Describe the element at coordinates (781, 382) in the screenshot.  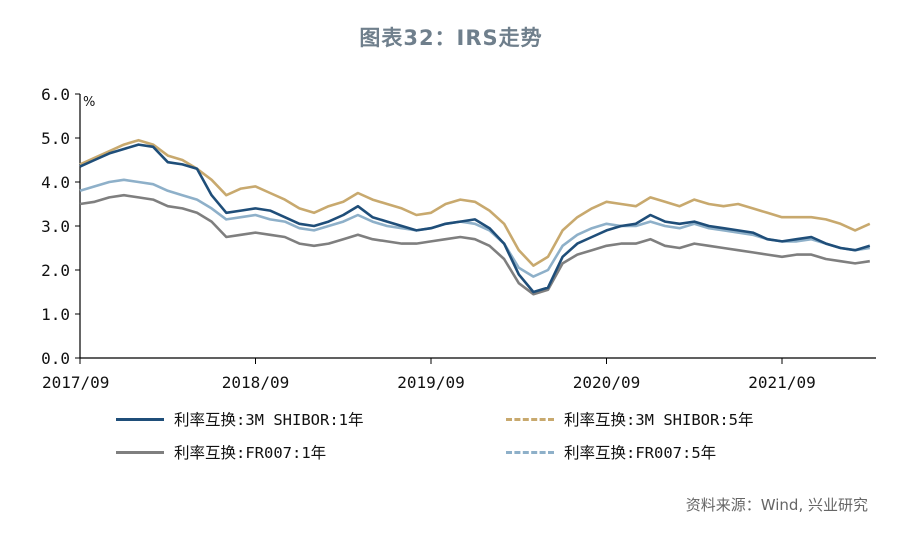
I see `x-tick-label: 2021/09` at that location.